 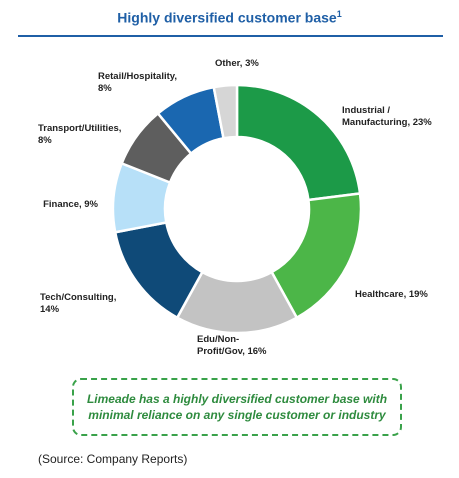 I want to click on slice-label-line: Tech/Consulting,, so click(x=78, y=297).